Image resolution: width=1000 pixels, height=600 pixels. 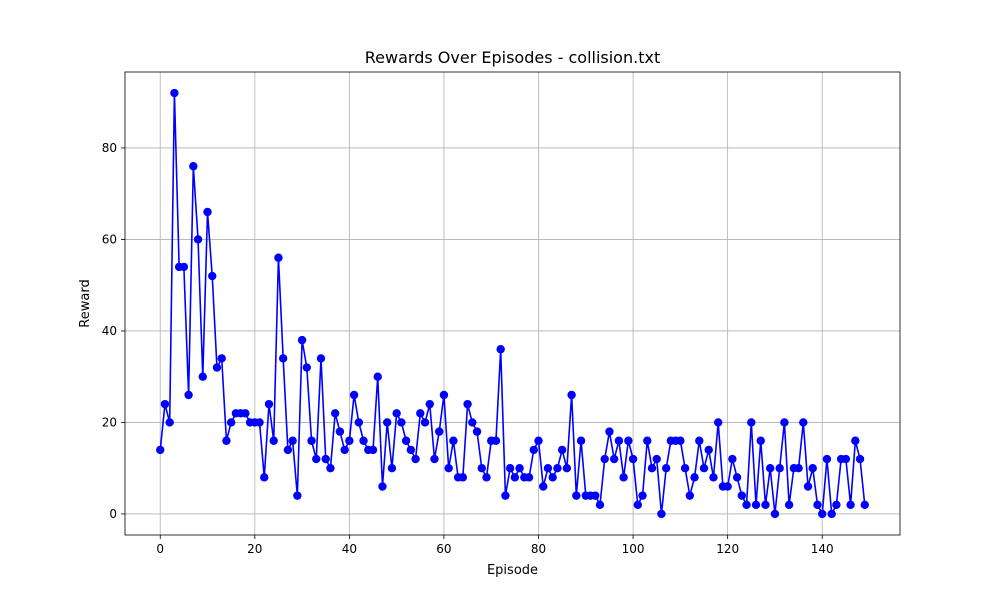 I want to click on chart-title: Rewards Over Episodes - collision.txt, so click(x=512, y=57).